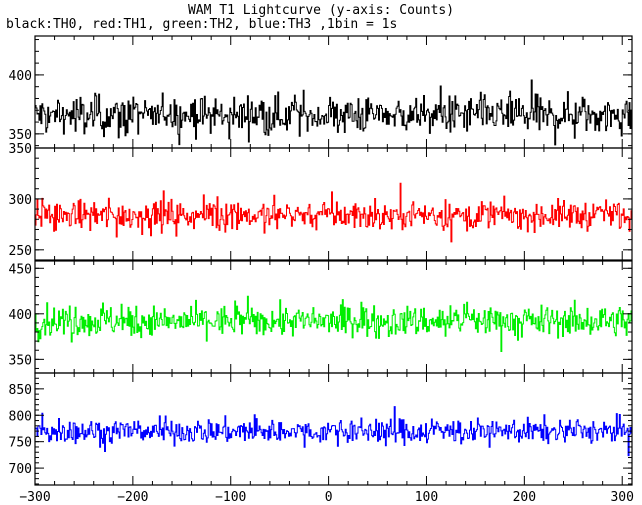 The width and height of the screenshot is (642, 505). What do you see at coordinates (34, 497) in the screenshot?
I see `x-tick-label: −300` at bounding box center [34, 497].